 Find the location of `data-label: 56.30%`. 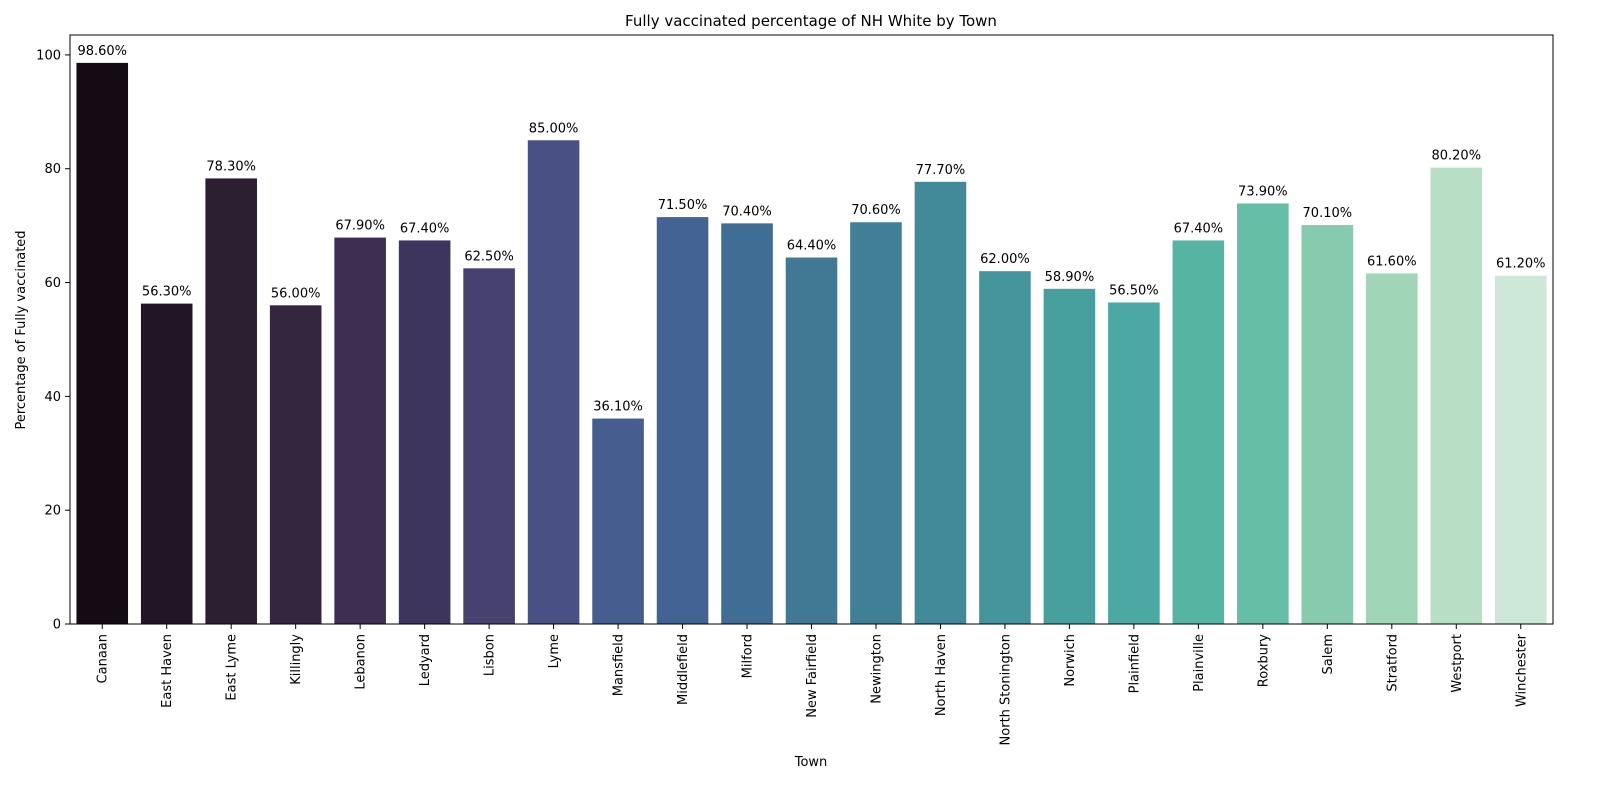

data-label: 56.30% is located at coordinates (167, 292).